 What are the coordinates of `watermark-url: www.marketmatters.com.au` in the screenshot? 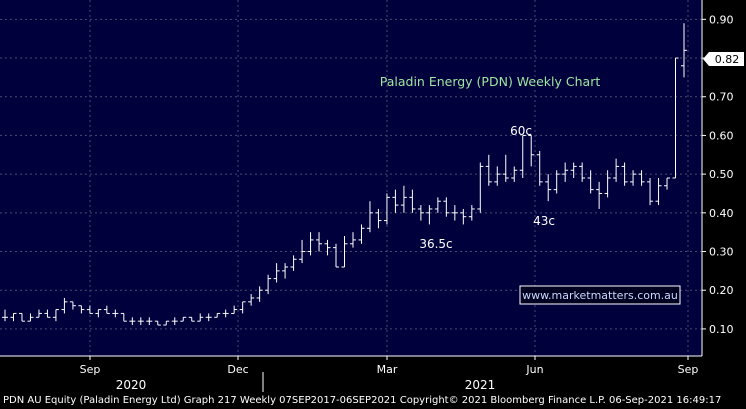 It's located at (600, 295).